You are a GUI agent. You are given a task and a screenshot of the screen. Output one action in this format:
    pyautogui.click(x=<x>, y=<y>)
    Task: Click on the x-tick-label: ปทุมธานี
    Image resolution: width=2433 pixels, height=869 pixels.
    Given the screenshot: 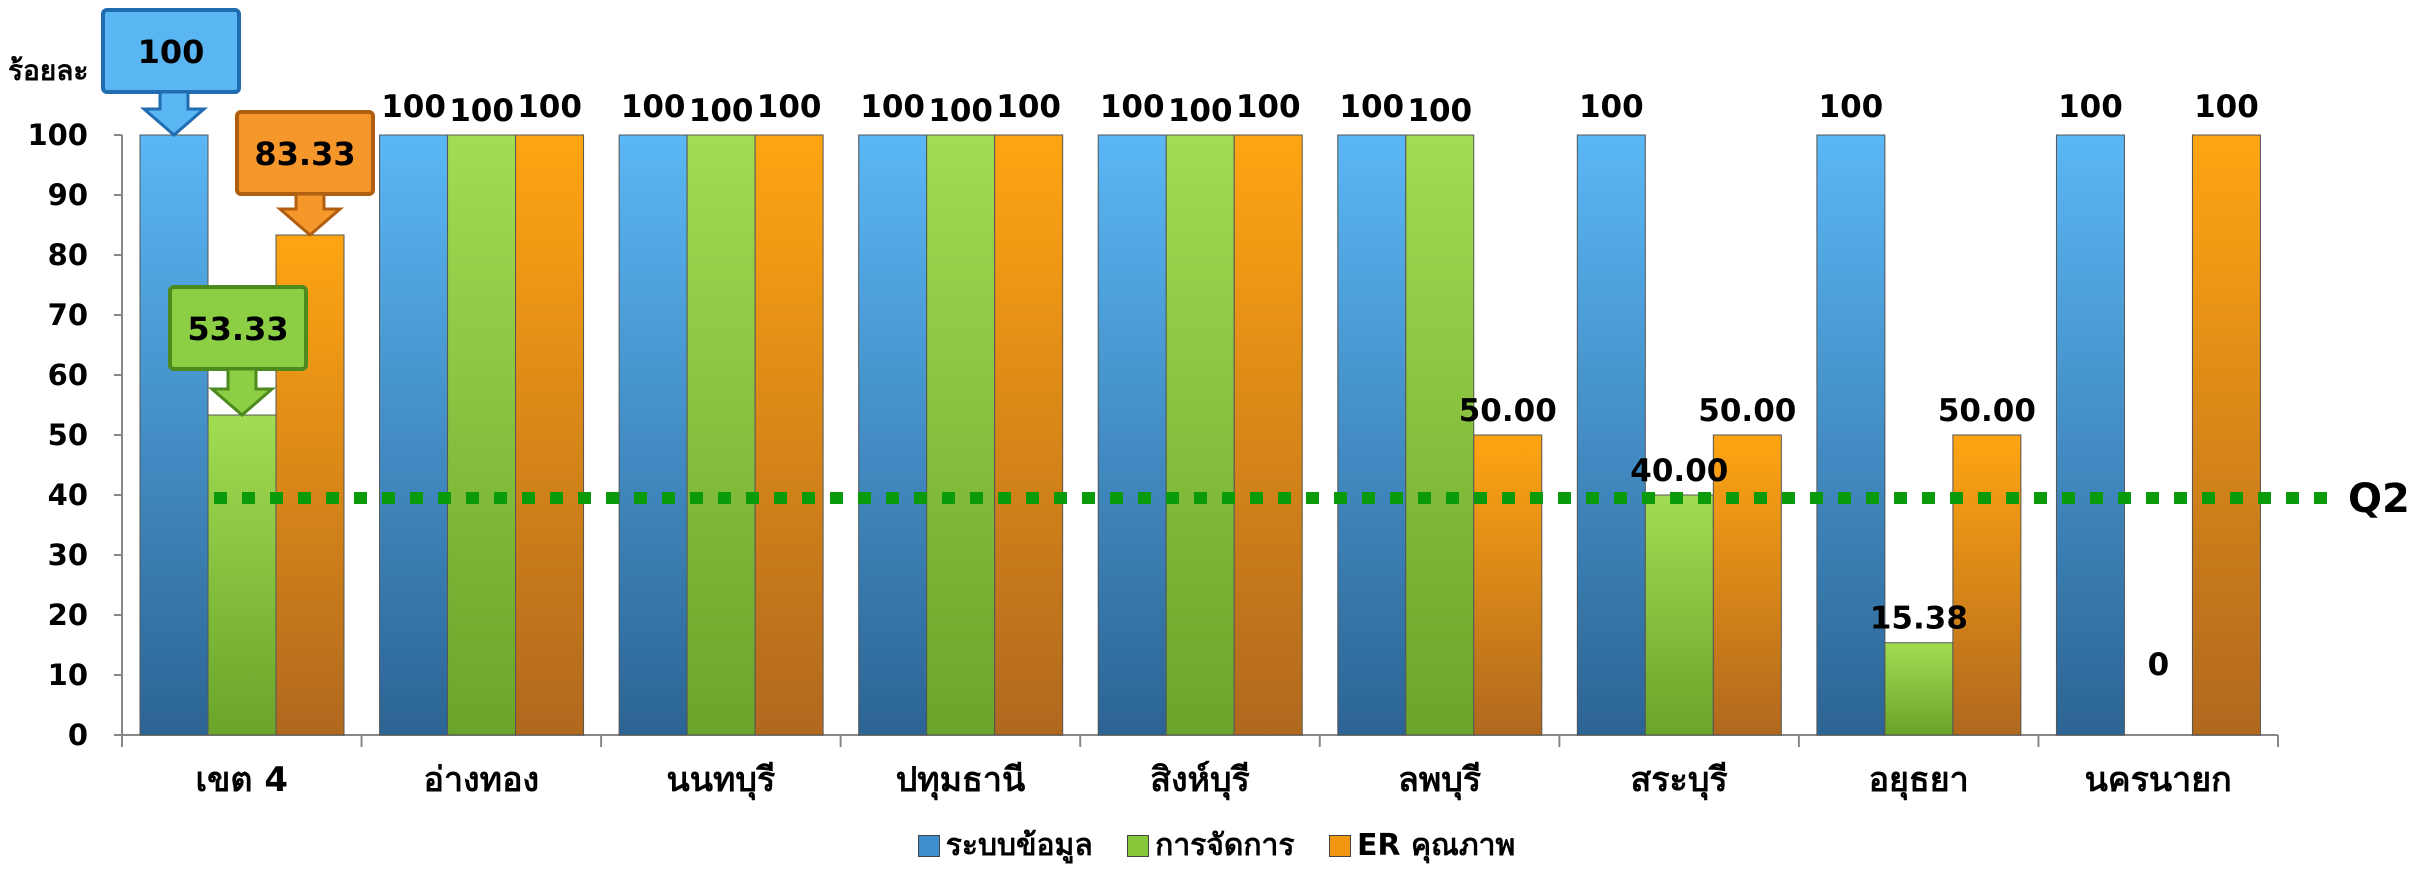 What is the action you would take?
    pyautogui.click(x=961, y=780)
    